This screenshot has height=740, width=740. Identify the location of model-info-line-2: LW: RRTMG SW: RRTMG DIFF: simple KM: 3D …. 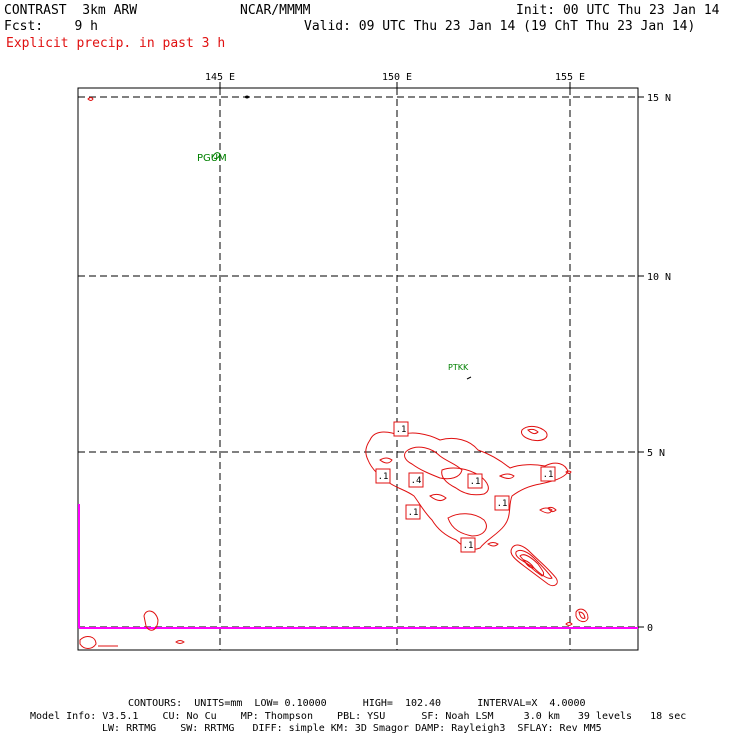
(352, 728).